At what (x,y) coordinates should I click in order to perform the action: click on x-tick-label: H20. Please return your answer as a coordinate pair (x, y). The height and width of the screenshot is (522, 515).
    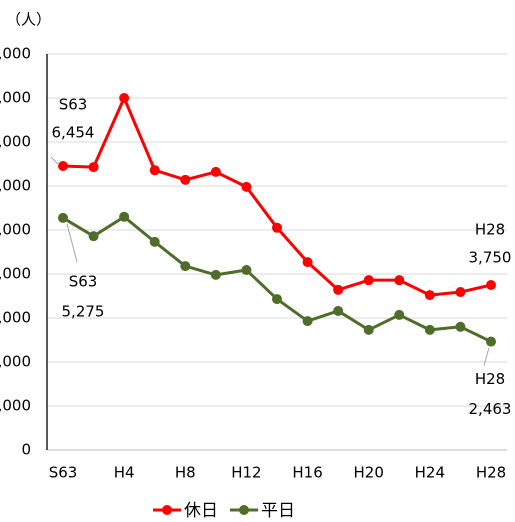
    Looking at the image, I should click on (369, 473).